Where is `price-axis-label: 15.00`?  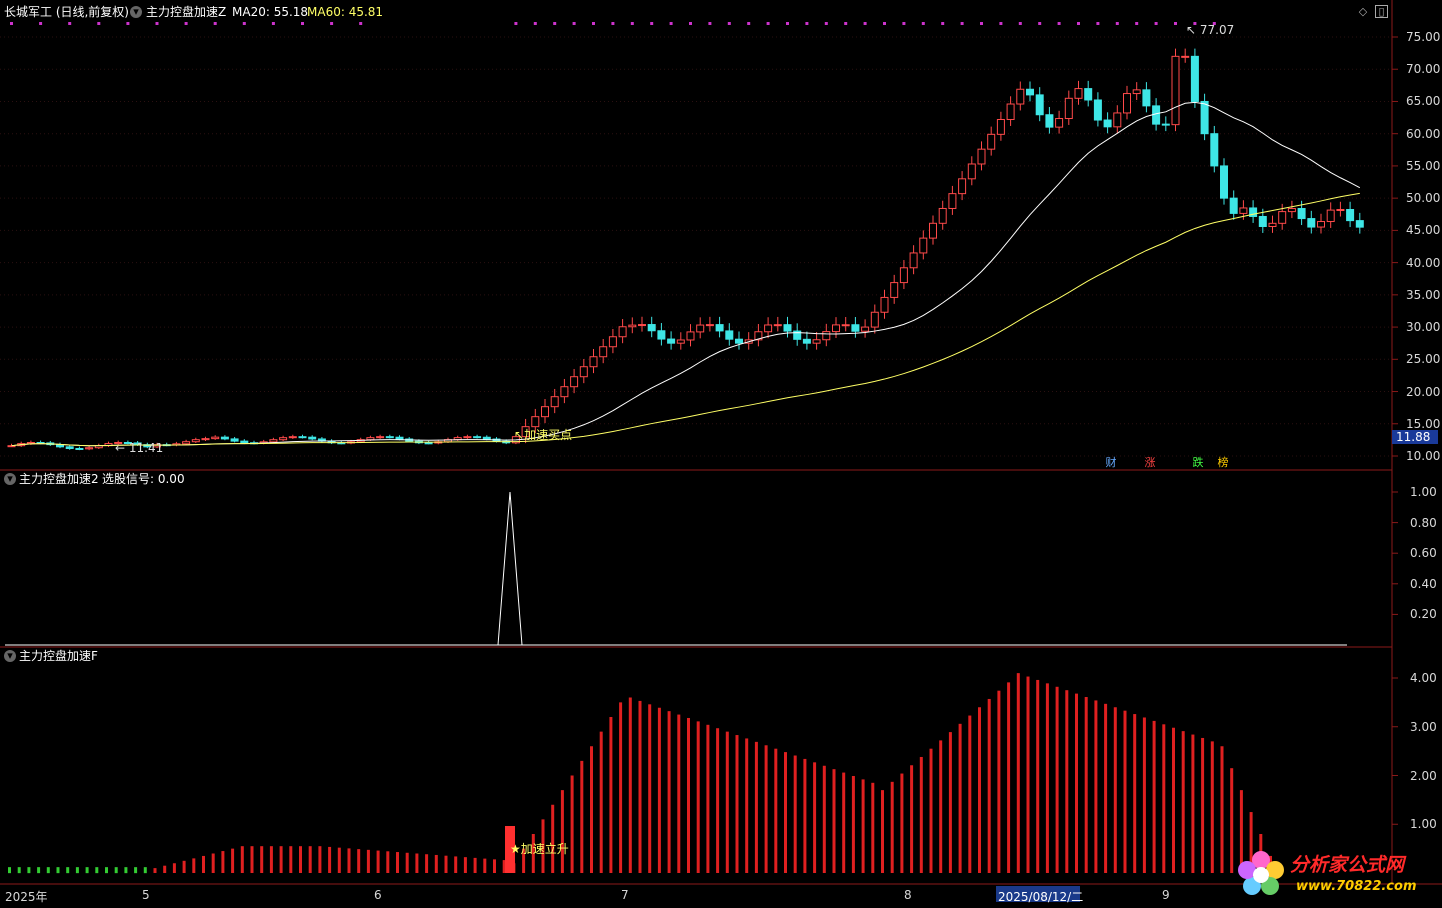
price-axis-label: 15.00 is located at coordinates (1423, 423).